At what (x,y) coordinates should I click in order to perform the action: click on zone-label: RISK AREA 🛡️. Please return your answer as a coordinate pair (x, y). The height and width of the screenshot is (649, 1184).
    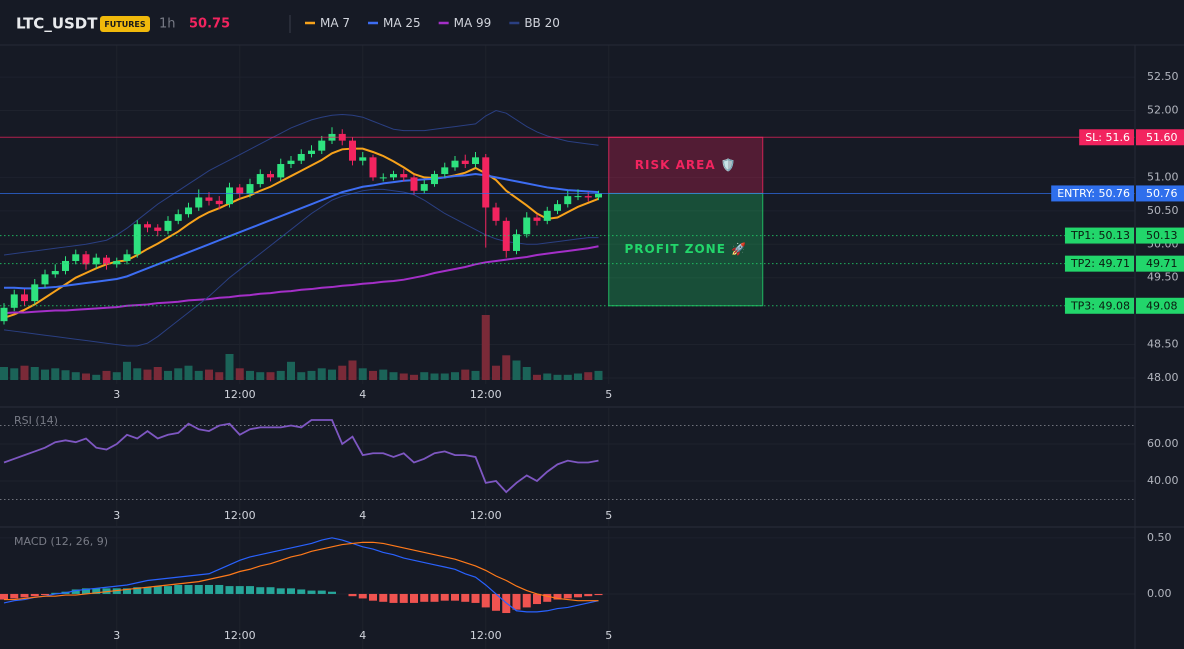
    Looking at the image, I should click on (686, 165).